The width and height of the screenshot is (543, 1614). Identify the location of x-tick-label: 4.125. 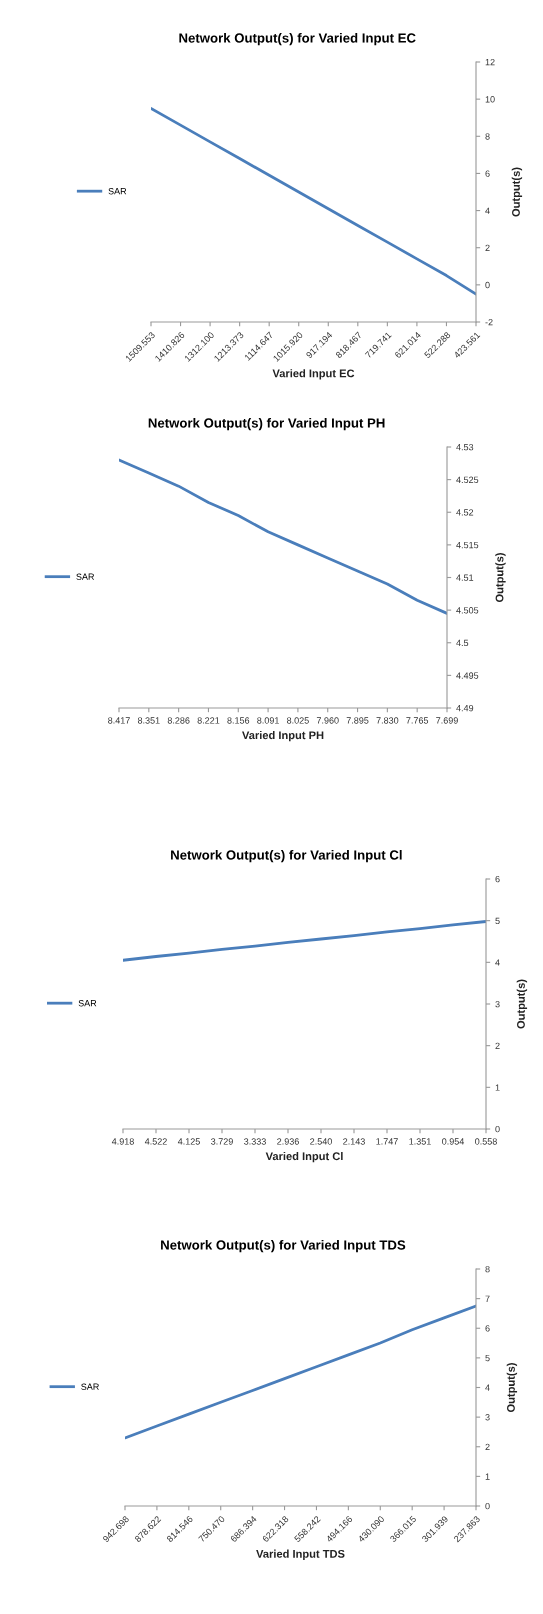
(188, 1141).